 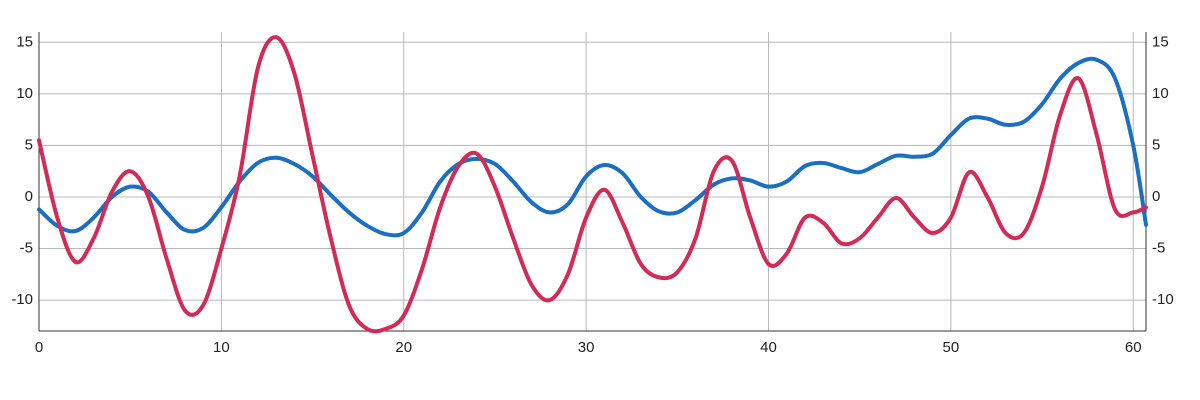 I want to click on x-tick-label: 40, so click(x=768, y=347).